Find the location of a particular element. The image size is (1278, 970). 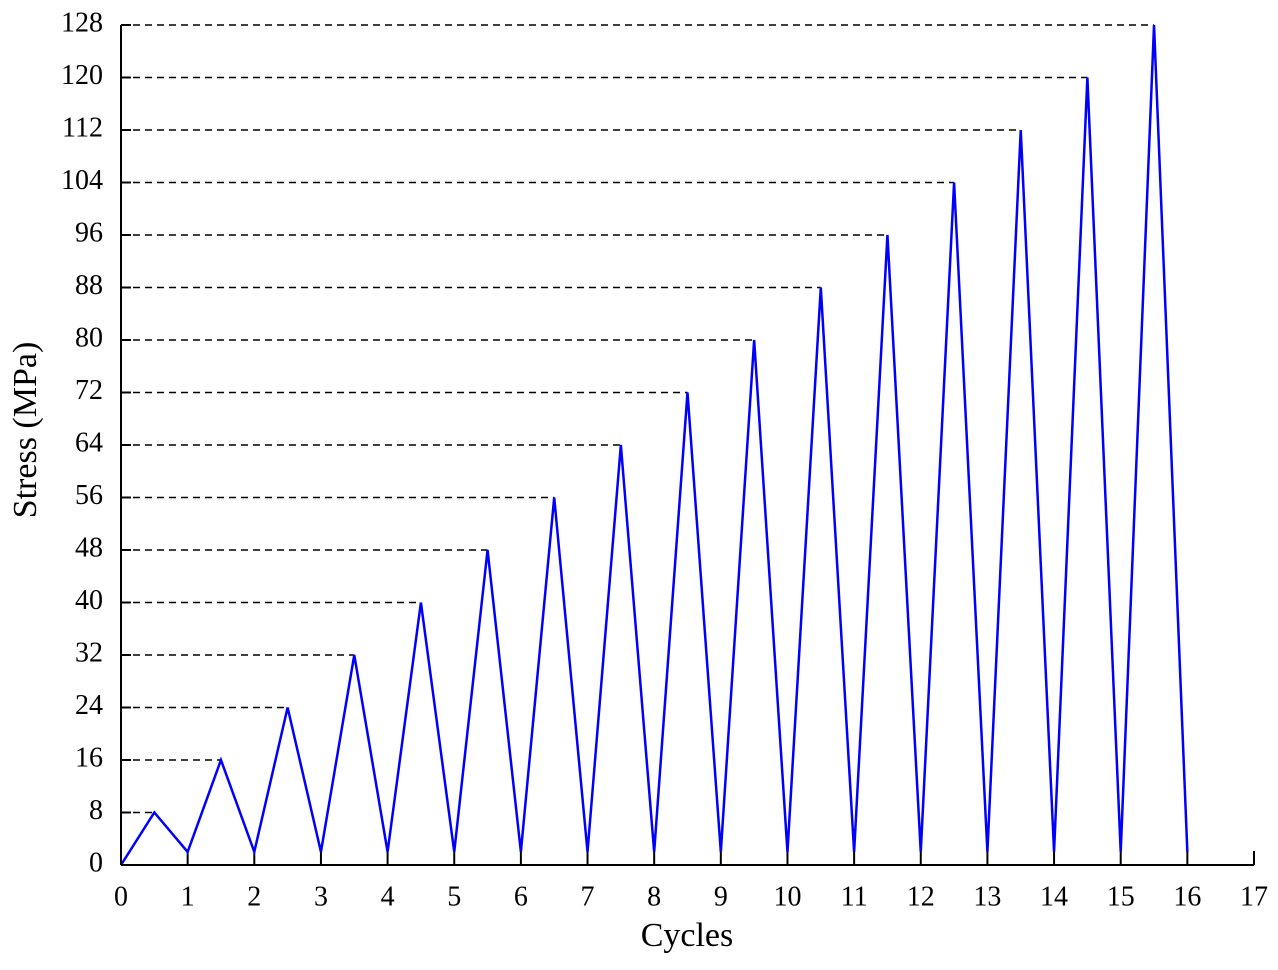

x-tick-label: 0 is located at coordinates (121, 896).